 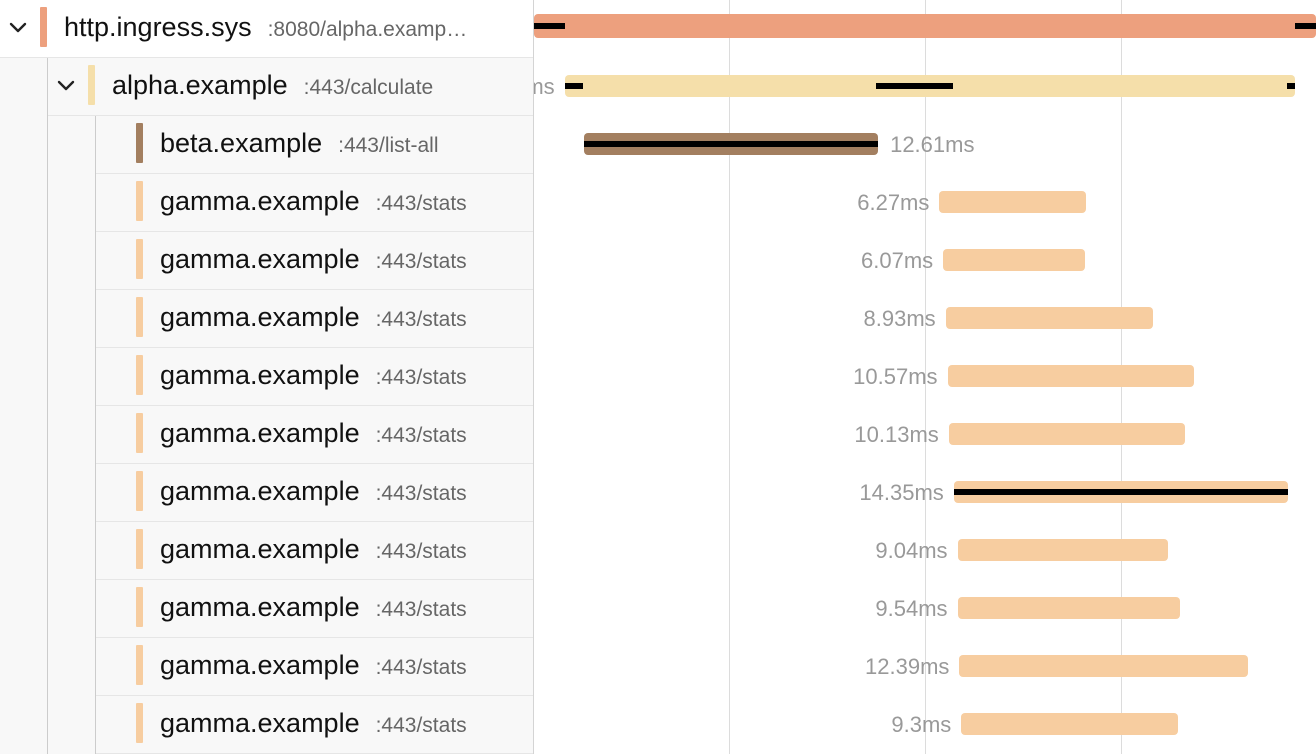 I want to click on service-name-text: beta.example, so click(x=241, y=143).